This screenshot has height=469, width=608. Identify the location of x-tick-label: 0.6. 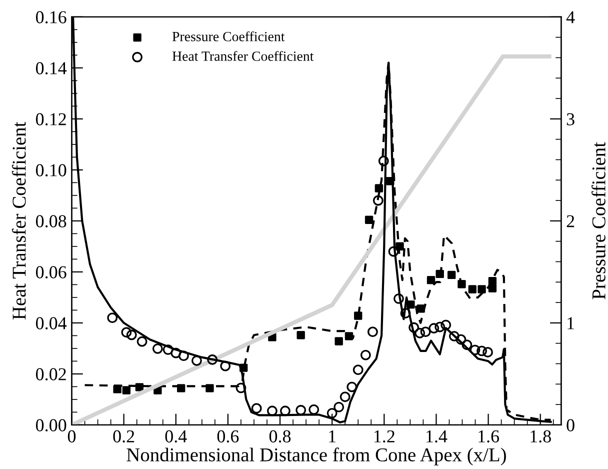
(228, 436).